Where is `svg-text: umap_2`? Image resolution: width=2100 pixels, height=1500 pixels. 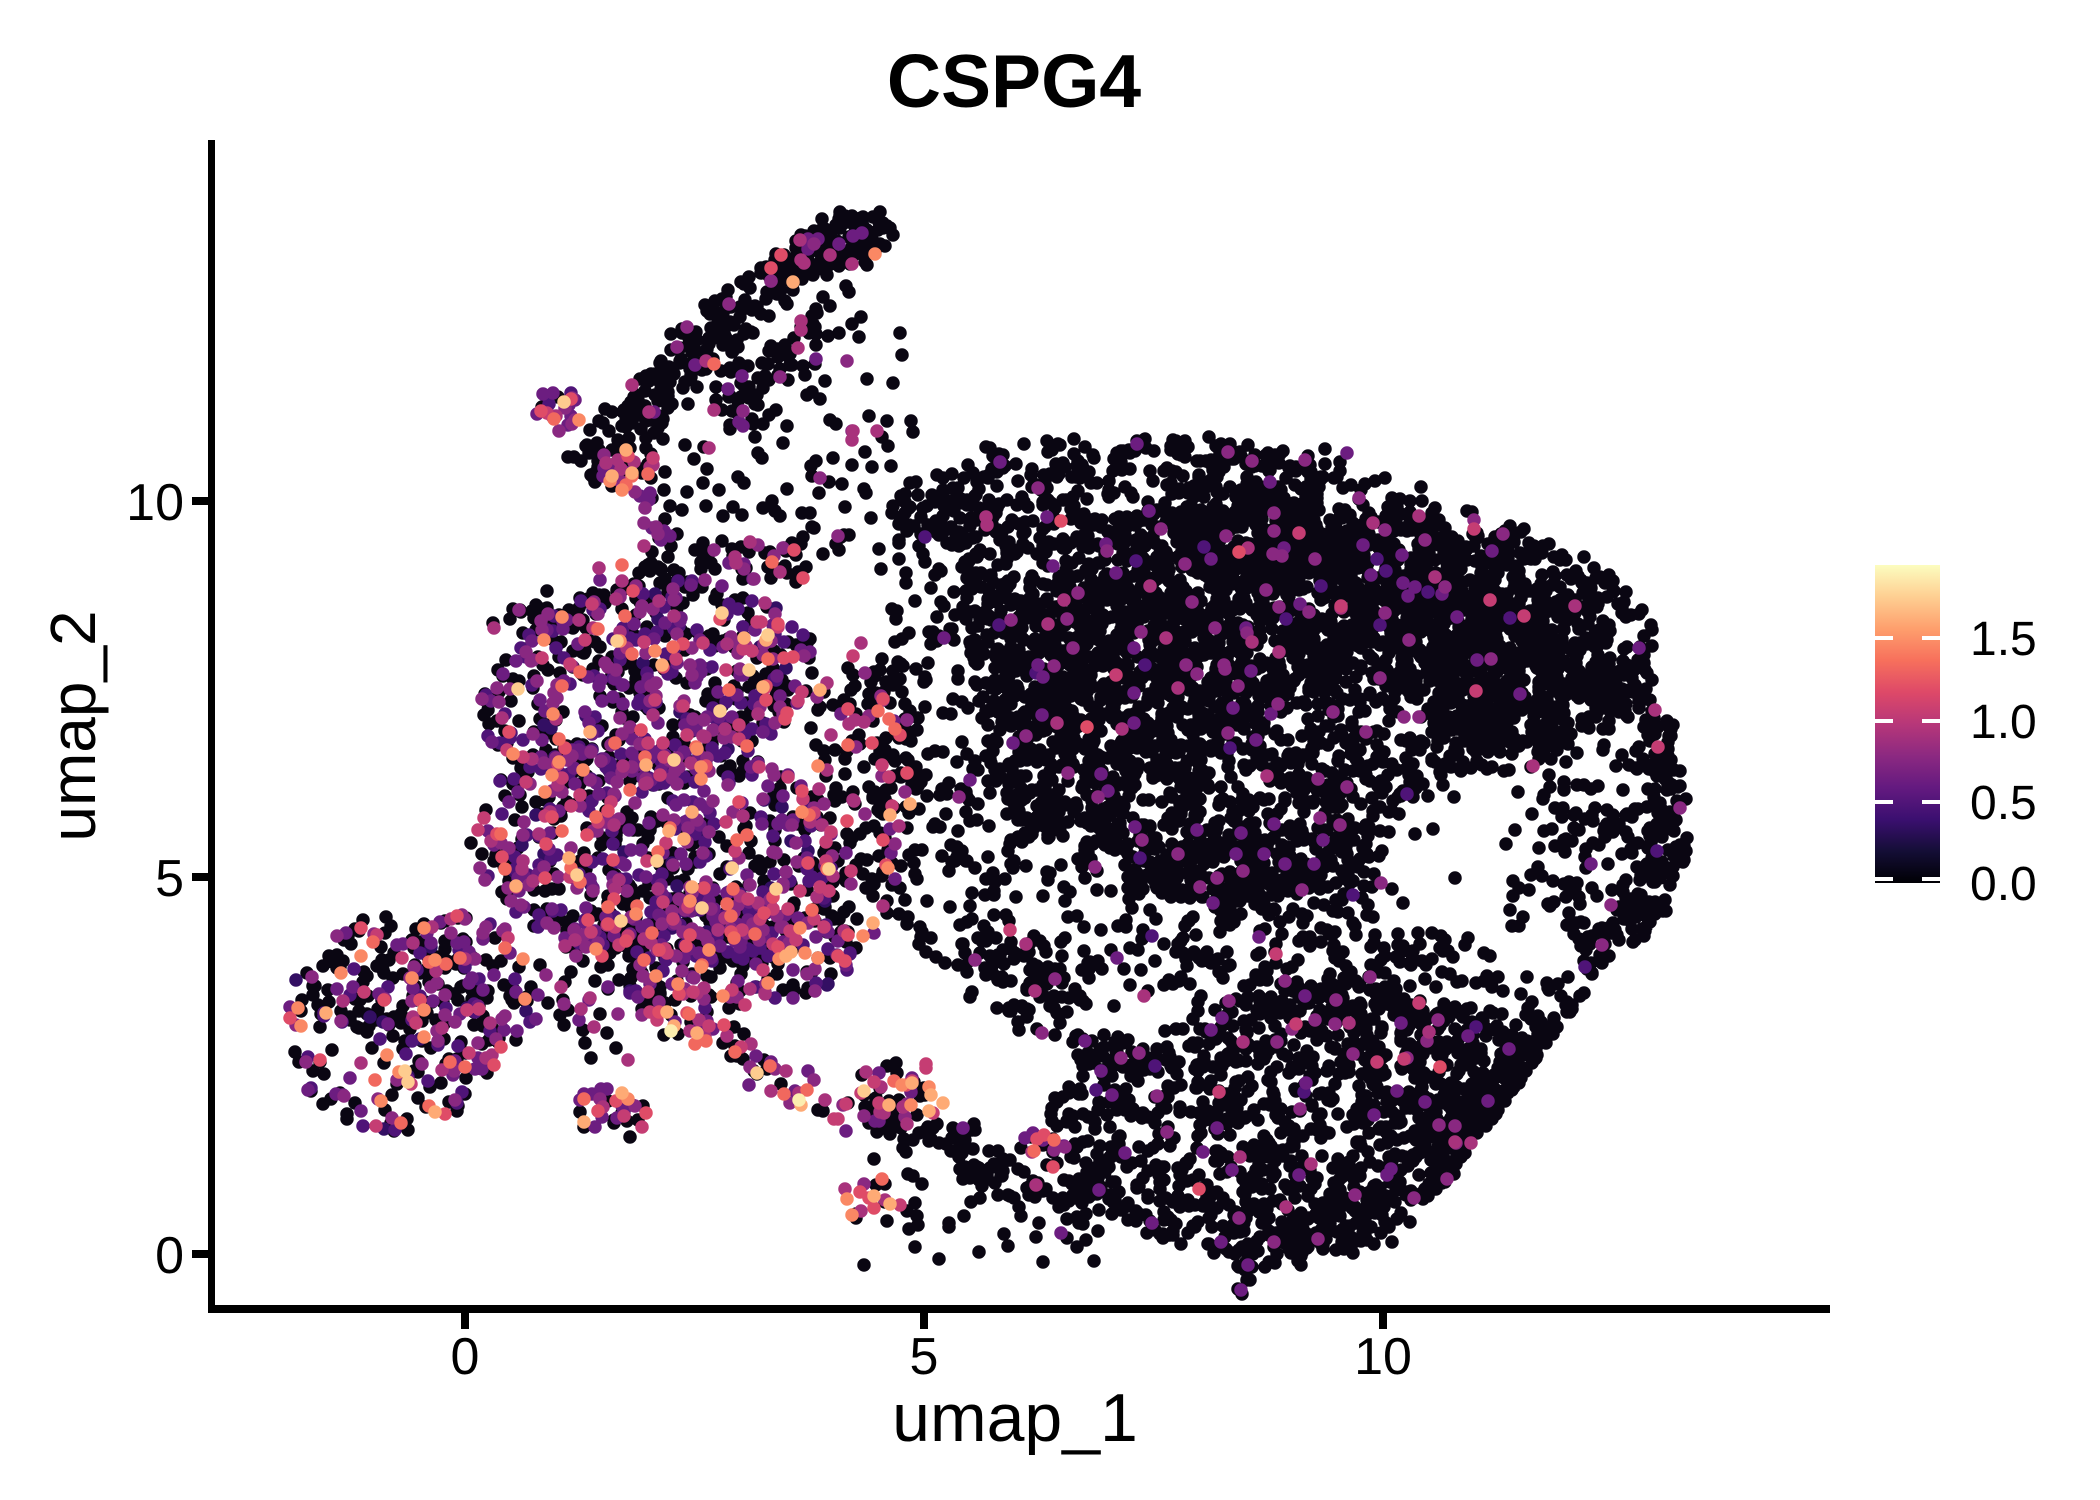
svg-text: umap_2 is located at coordinates (73, 725).